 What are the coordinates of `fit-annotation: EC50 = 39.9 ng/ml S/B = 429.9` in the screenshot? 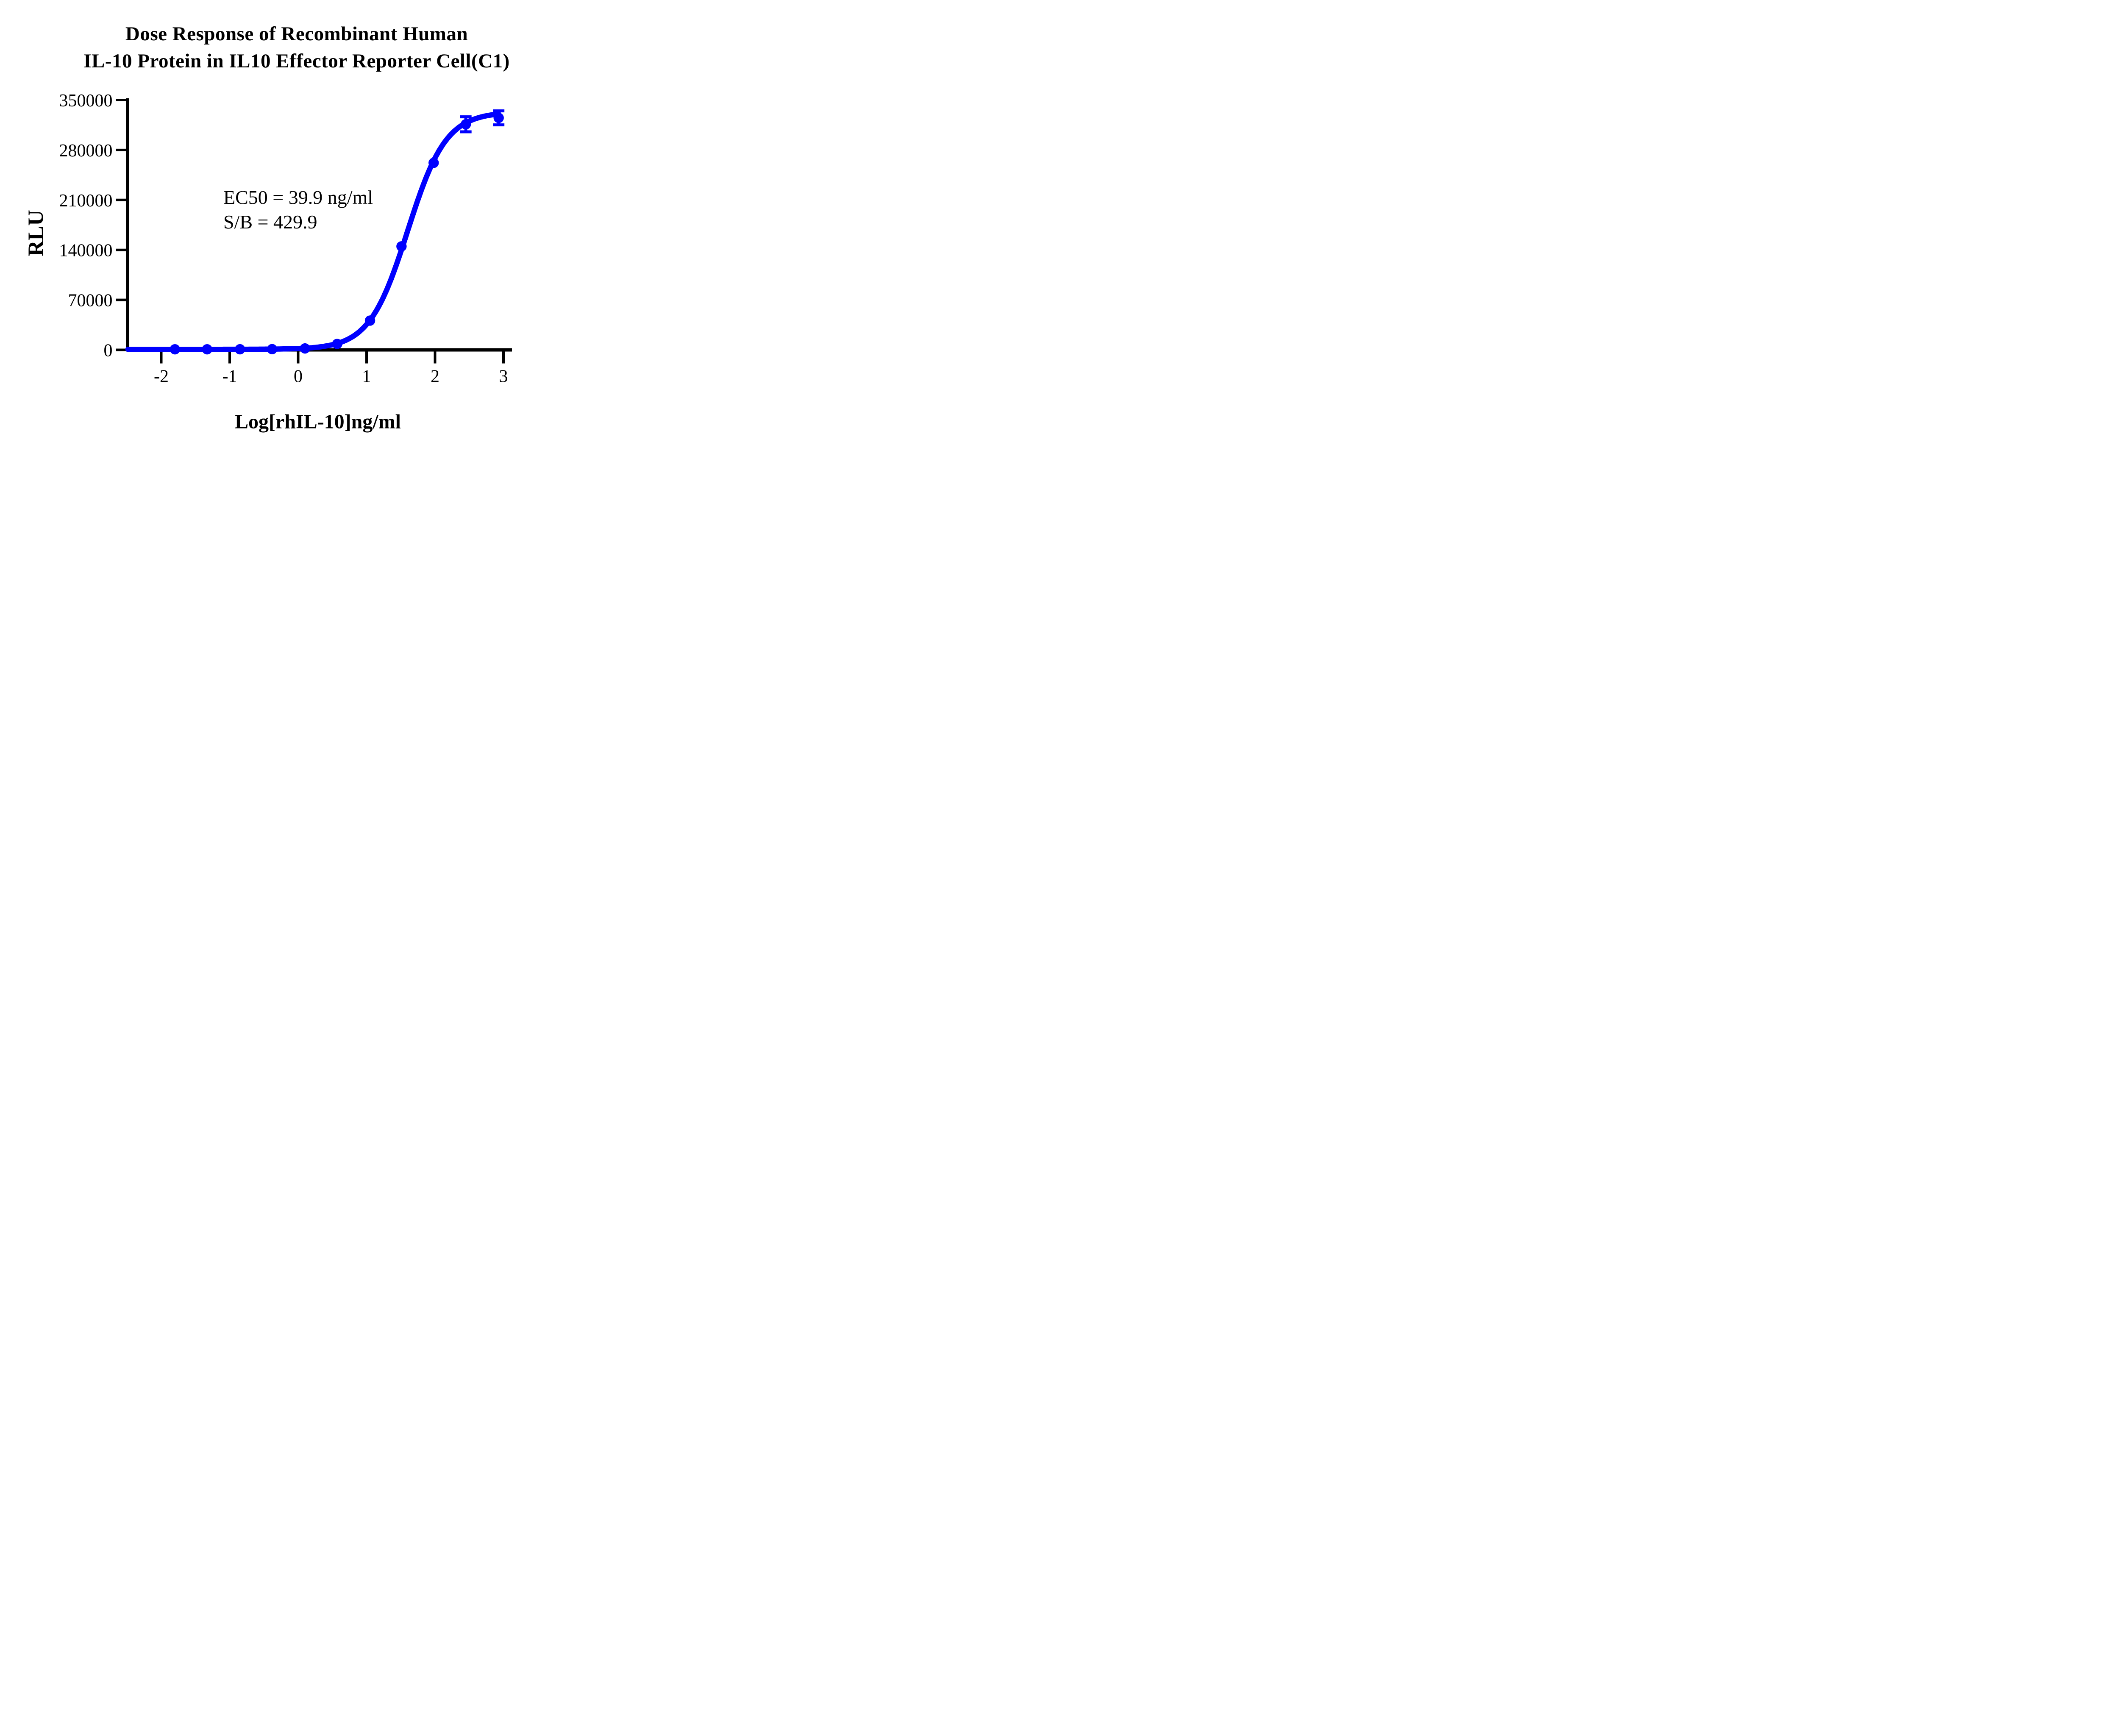 It's located at (298, 209).